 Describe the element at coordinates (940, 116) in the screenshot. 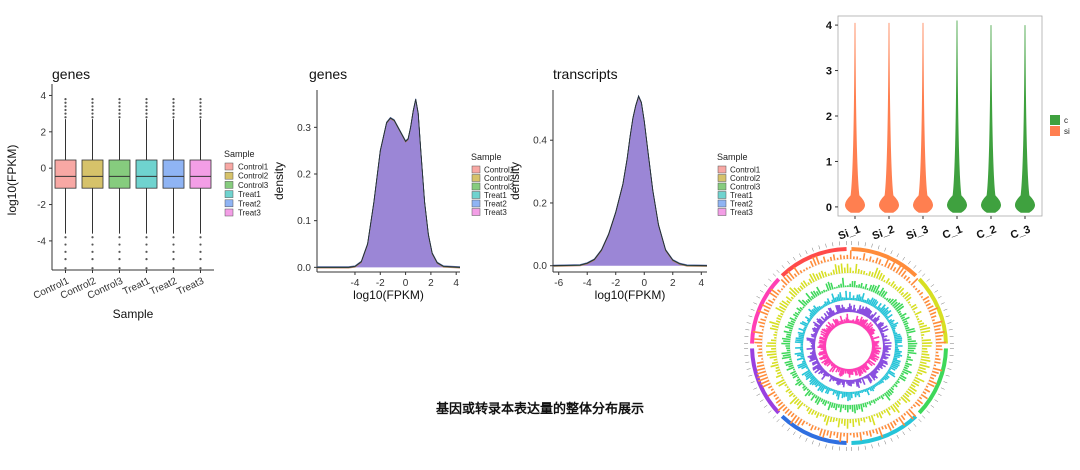

I see `violin-frame` at that location.